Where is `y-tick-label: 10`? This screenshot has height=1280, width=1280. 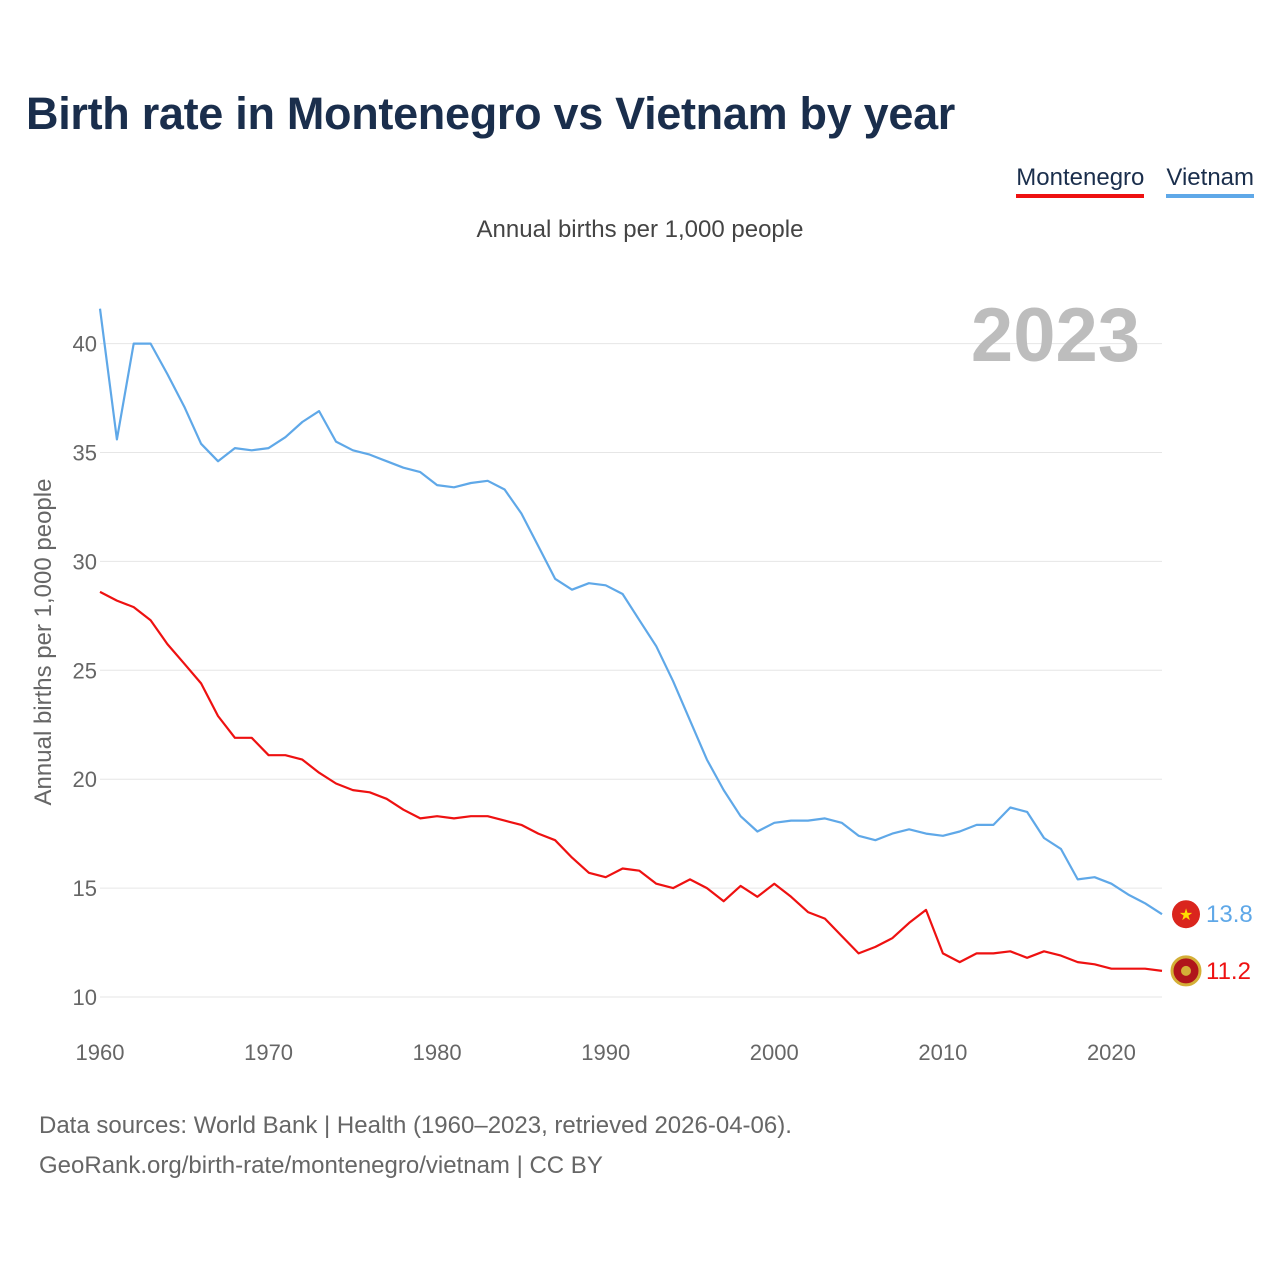
y-tick-label: 10 is located at coordinates (85, 997).